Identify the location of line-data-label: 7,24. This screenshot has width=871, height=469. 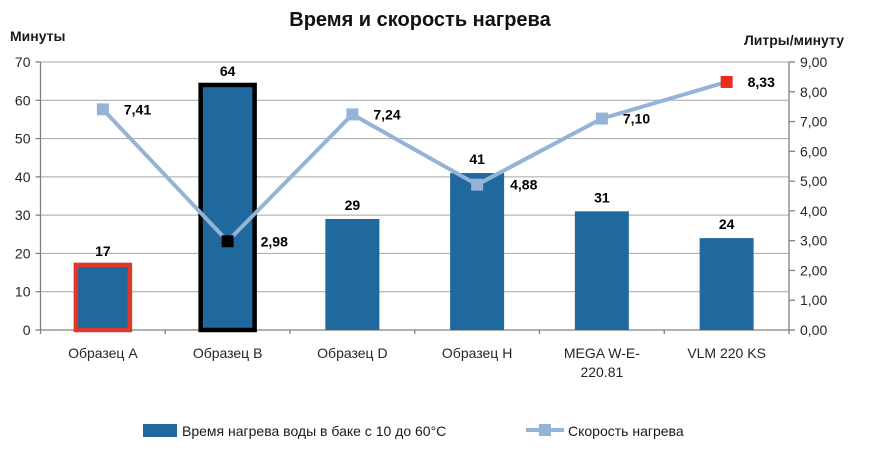
(386, 114).